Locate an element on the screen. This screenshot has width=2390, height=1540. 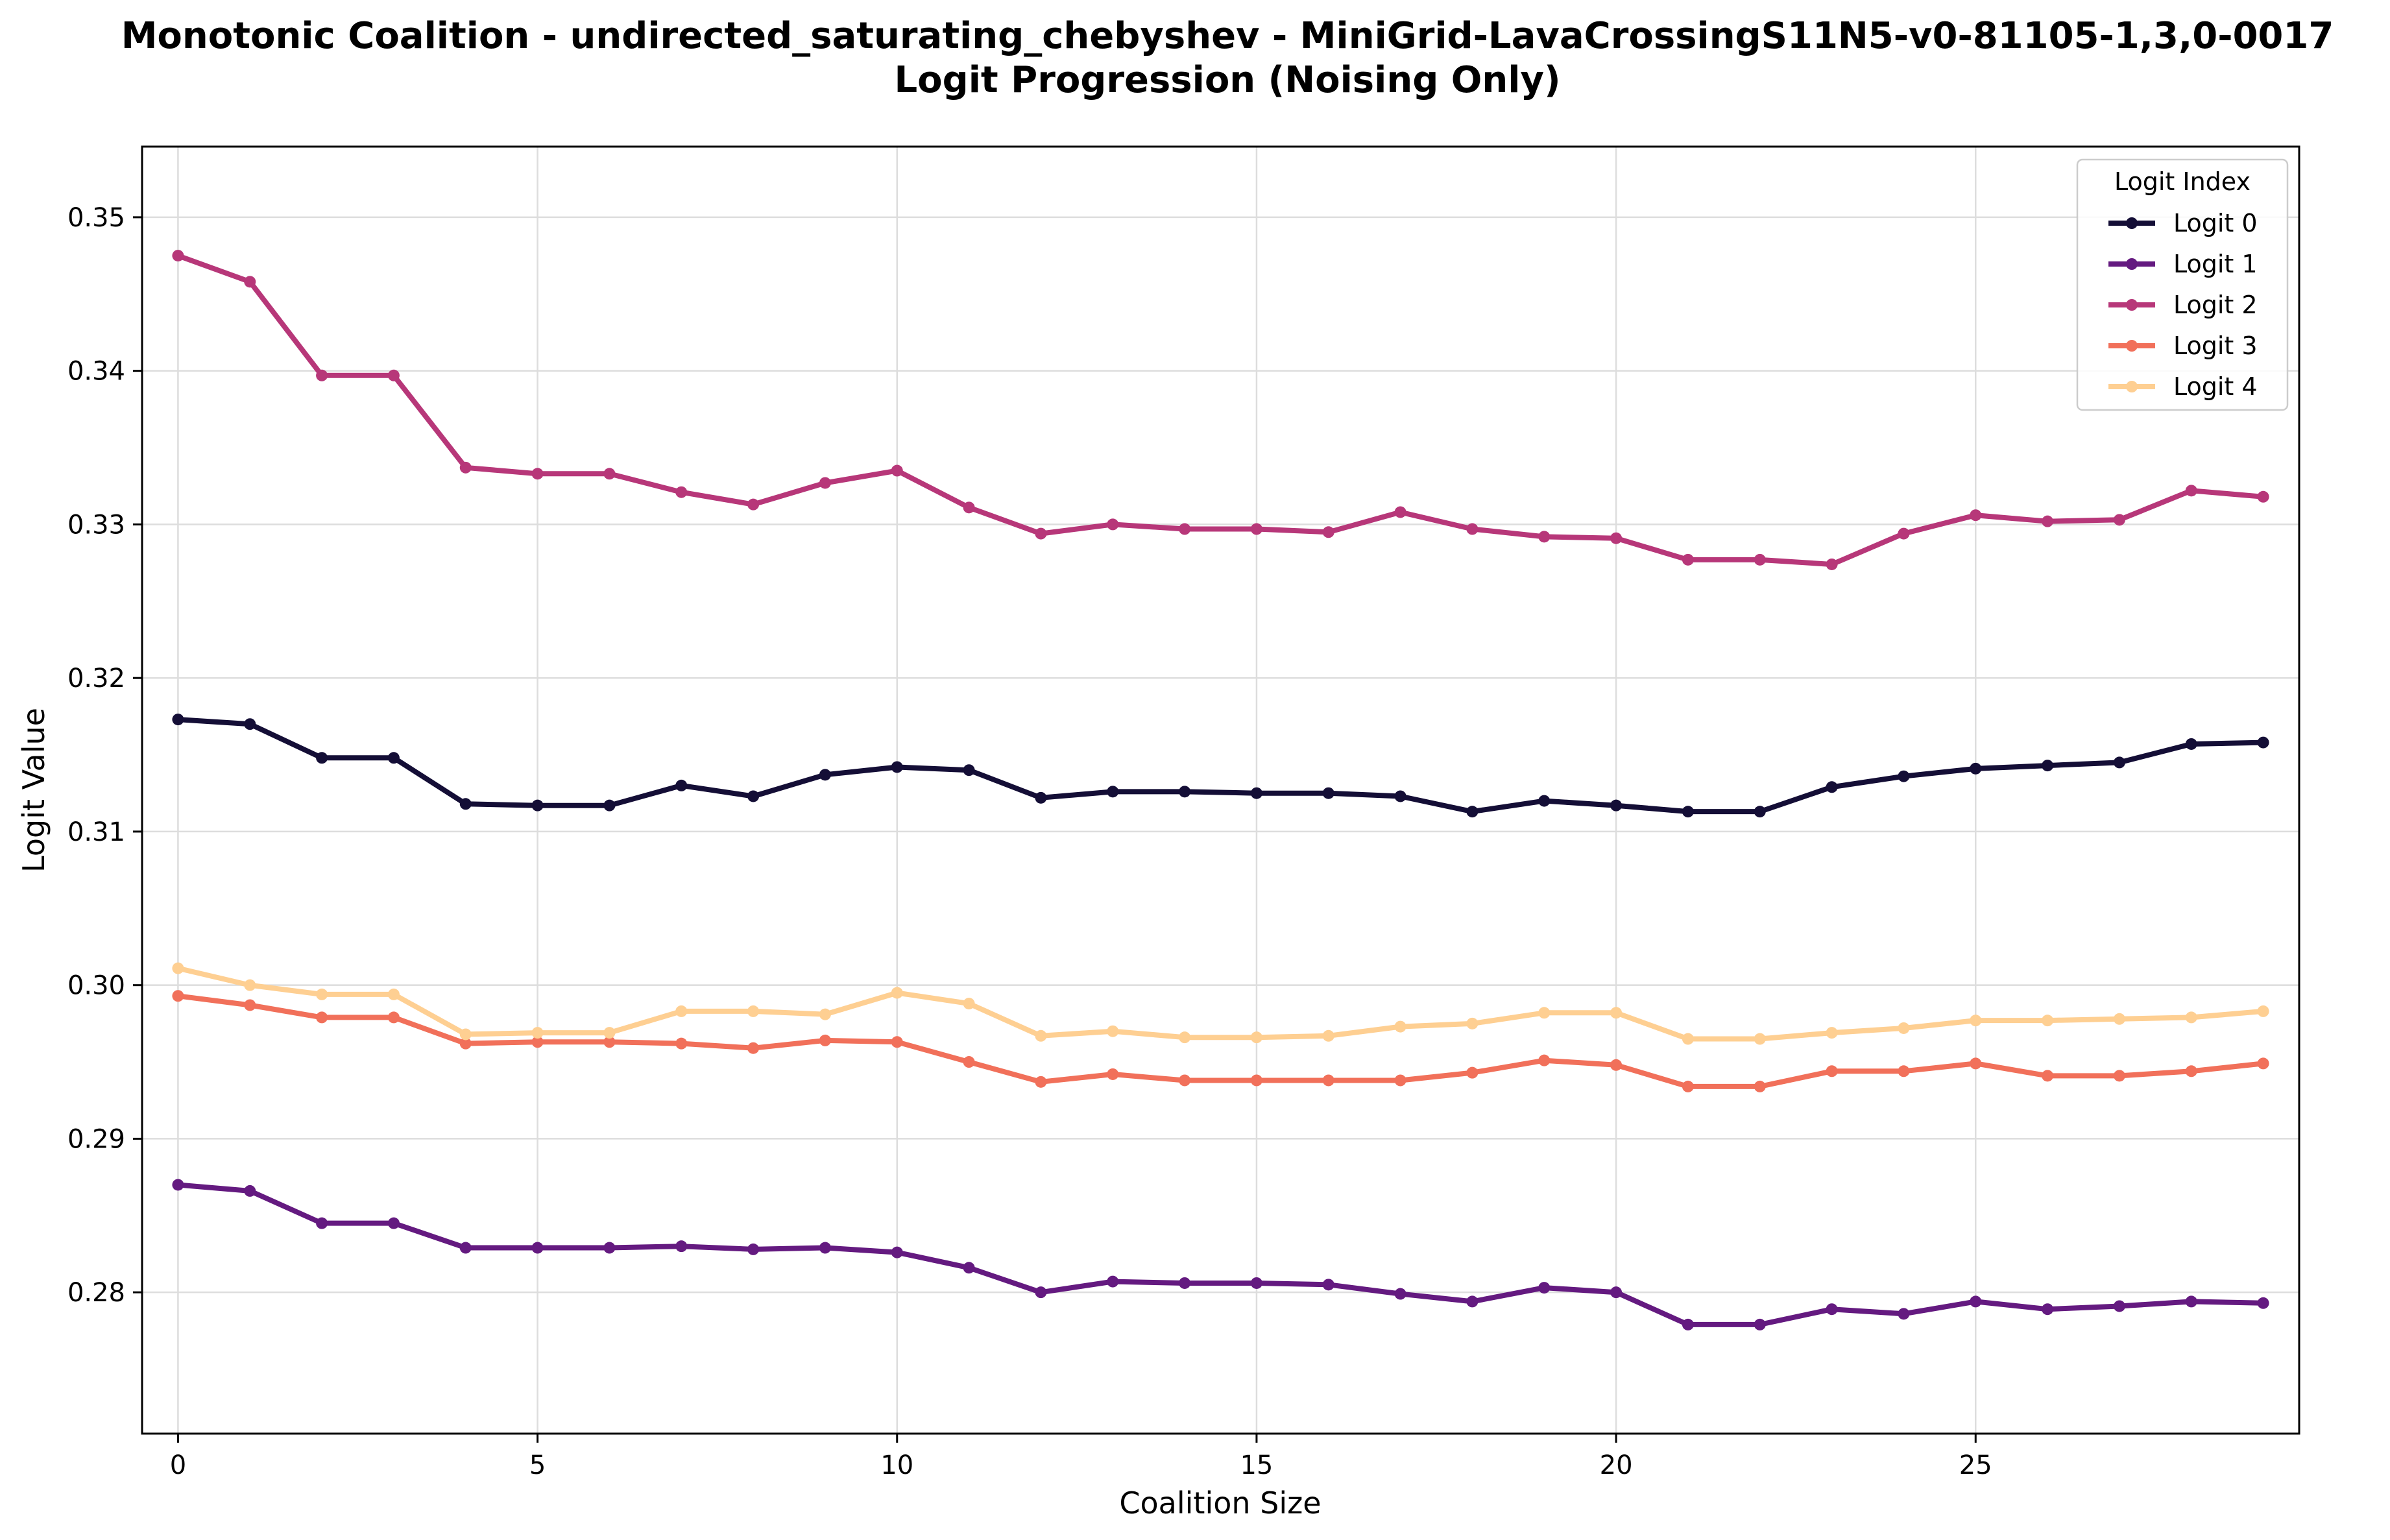
legend-item-logit-4: Logit 4 is located at coordinates (2183, 386).